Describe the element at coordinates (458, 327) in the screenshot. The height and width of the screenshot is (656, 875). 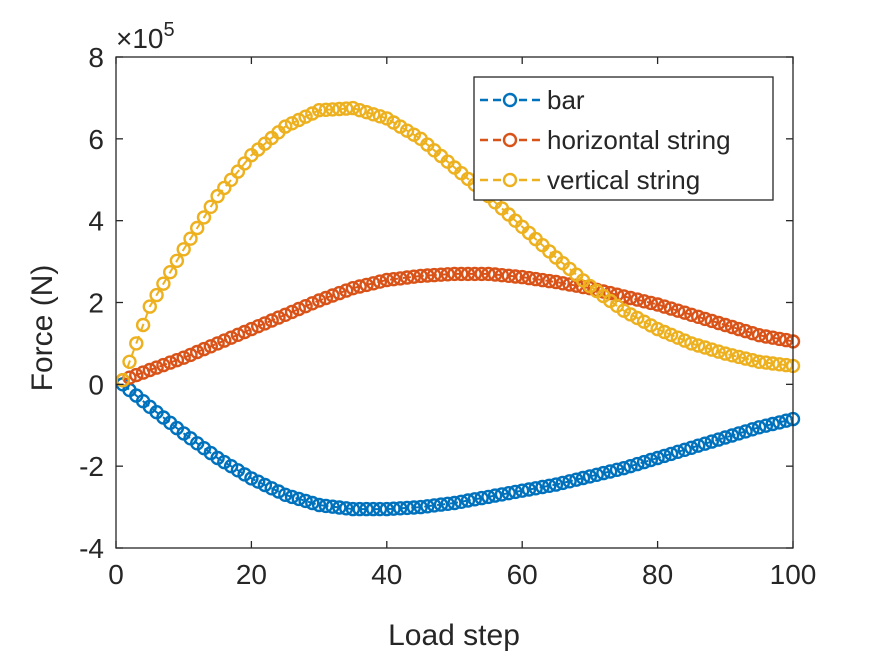
I see `series-horizontal-string` at that location.